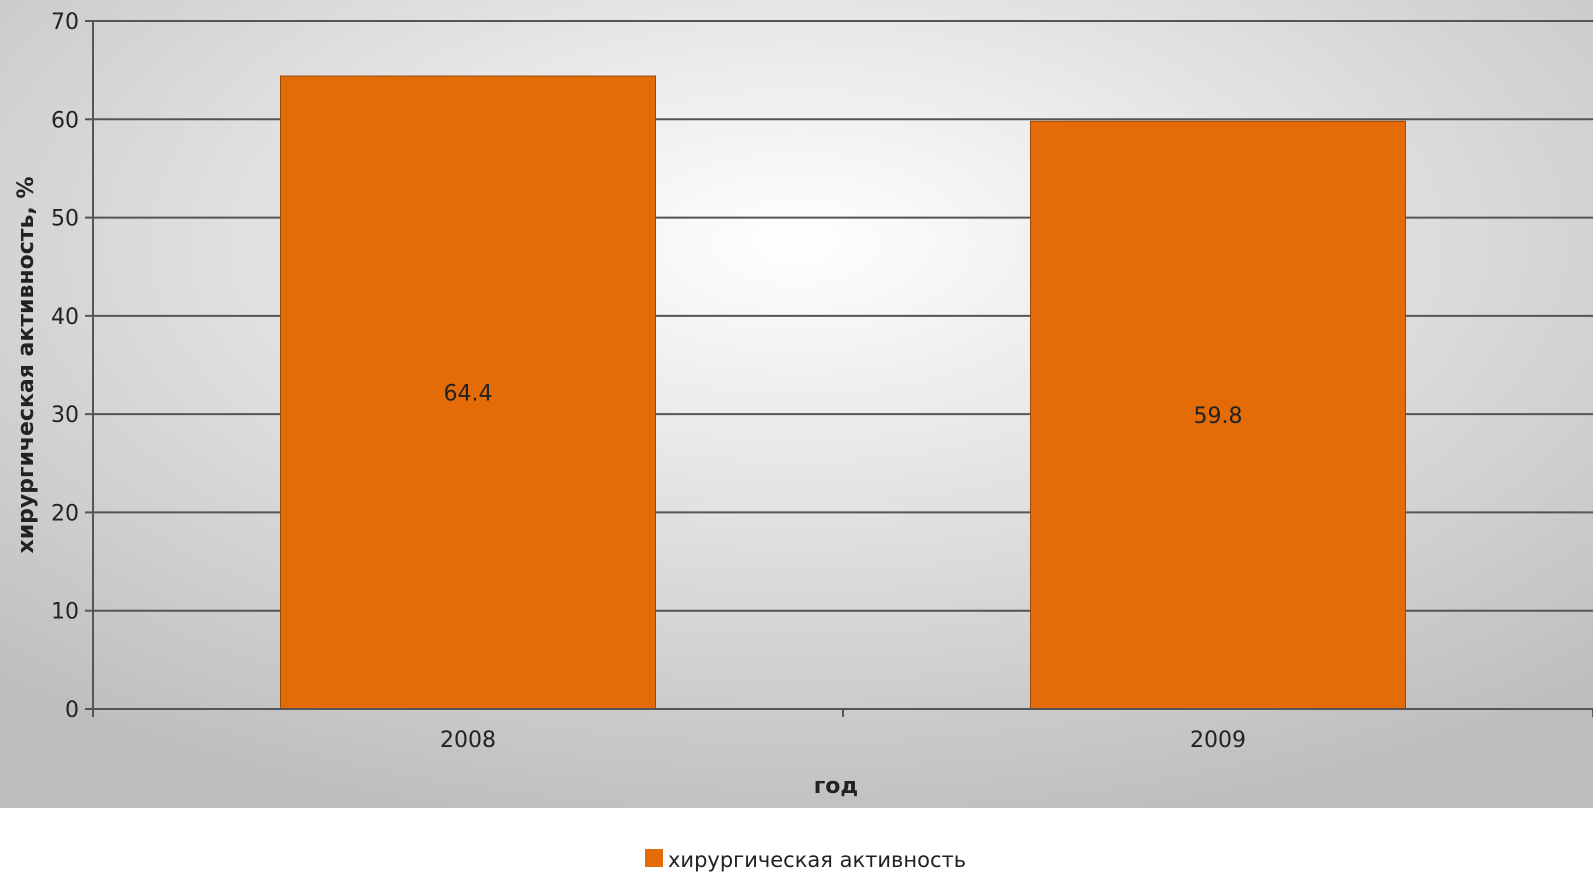  Describe the element at coordinates (72, 710) in the screenshot. I see `y-tick-label: 0` at that location.